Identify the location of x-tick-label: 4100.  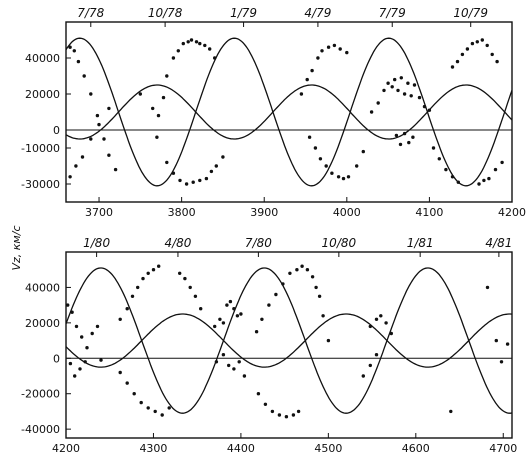
(429, 212).